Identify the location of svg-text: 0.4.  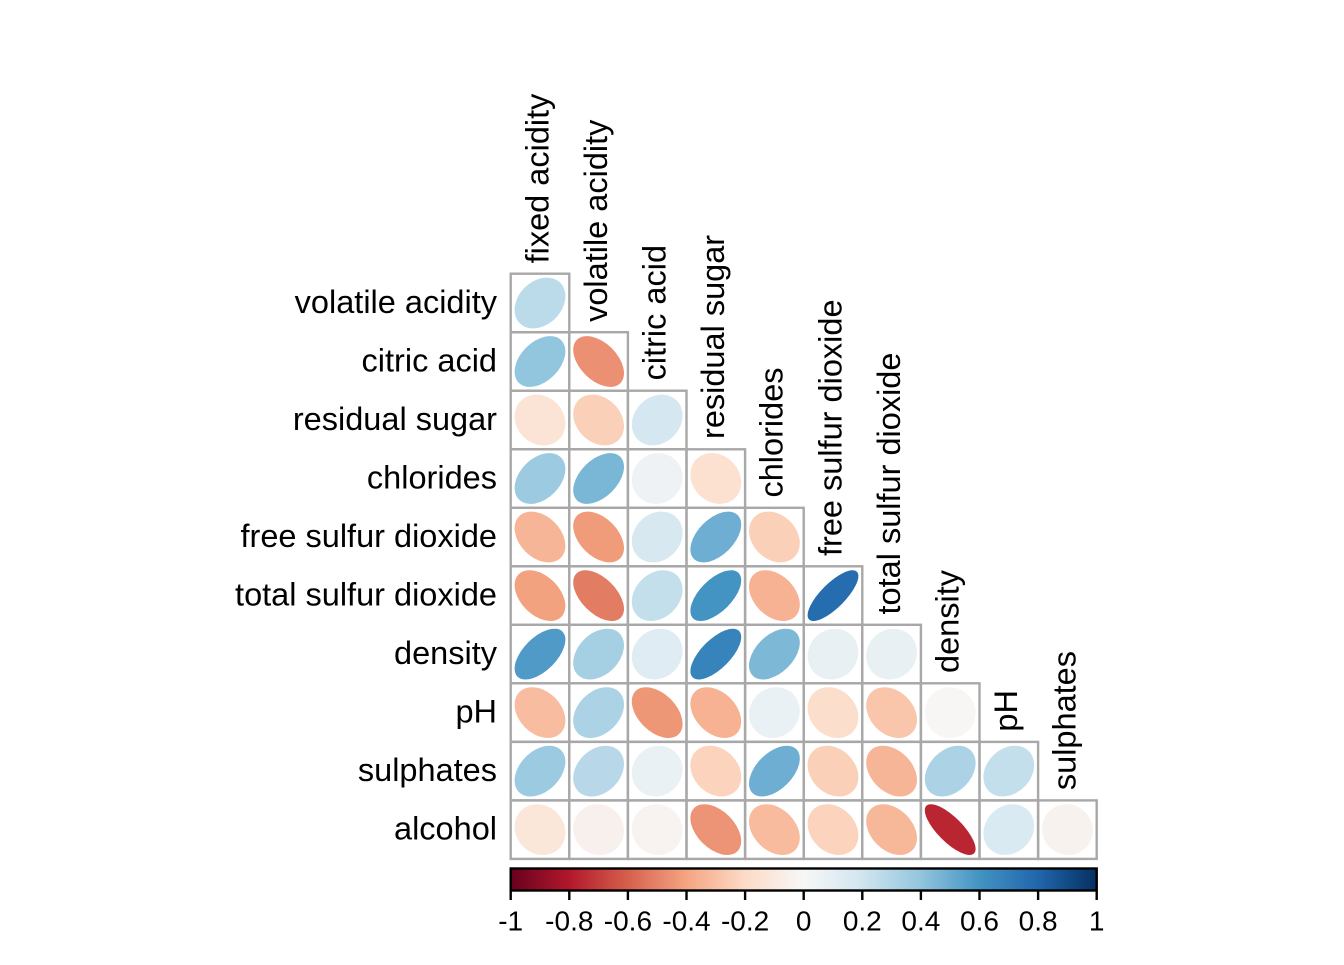
(920, 921).